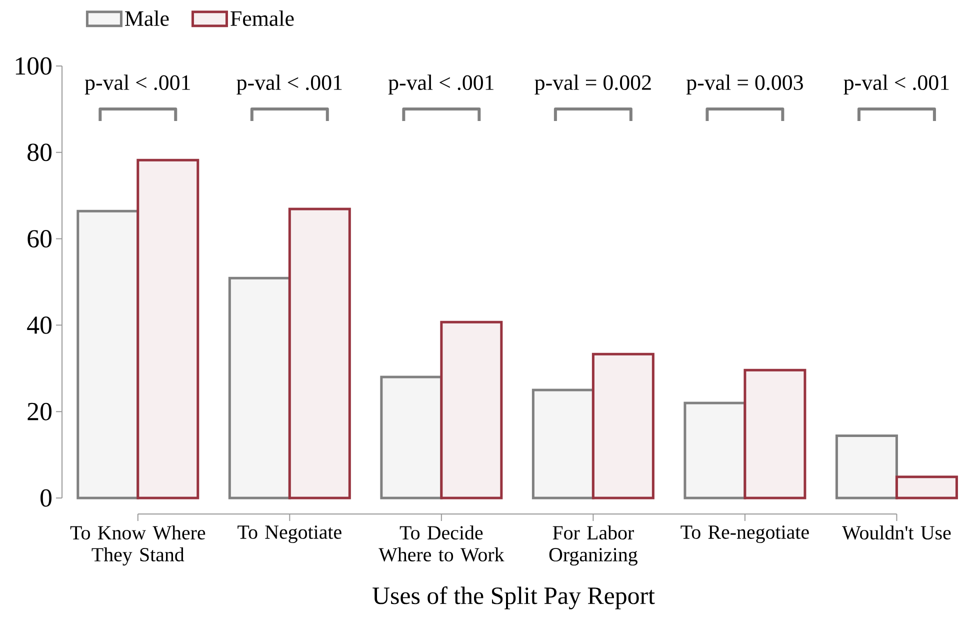  Describe the element at coordinates (40, 153) in the screenshot. I see `y-tick-label: 80` at that location.